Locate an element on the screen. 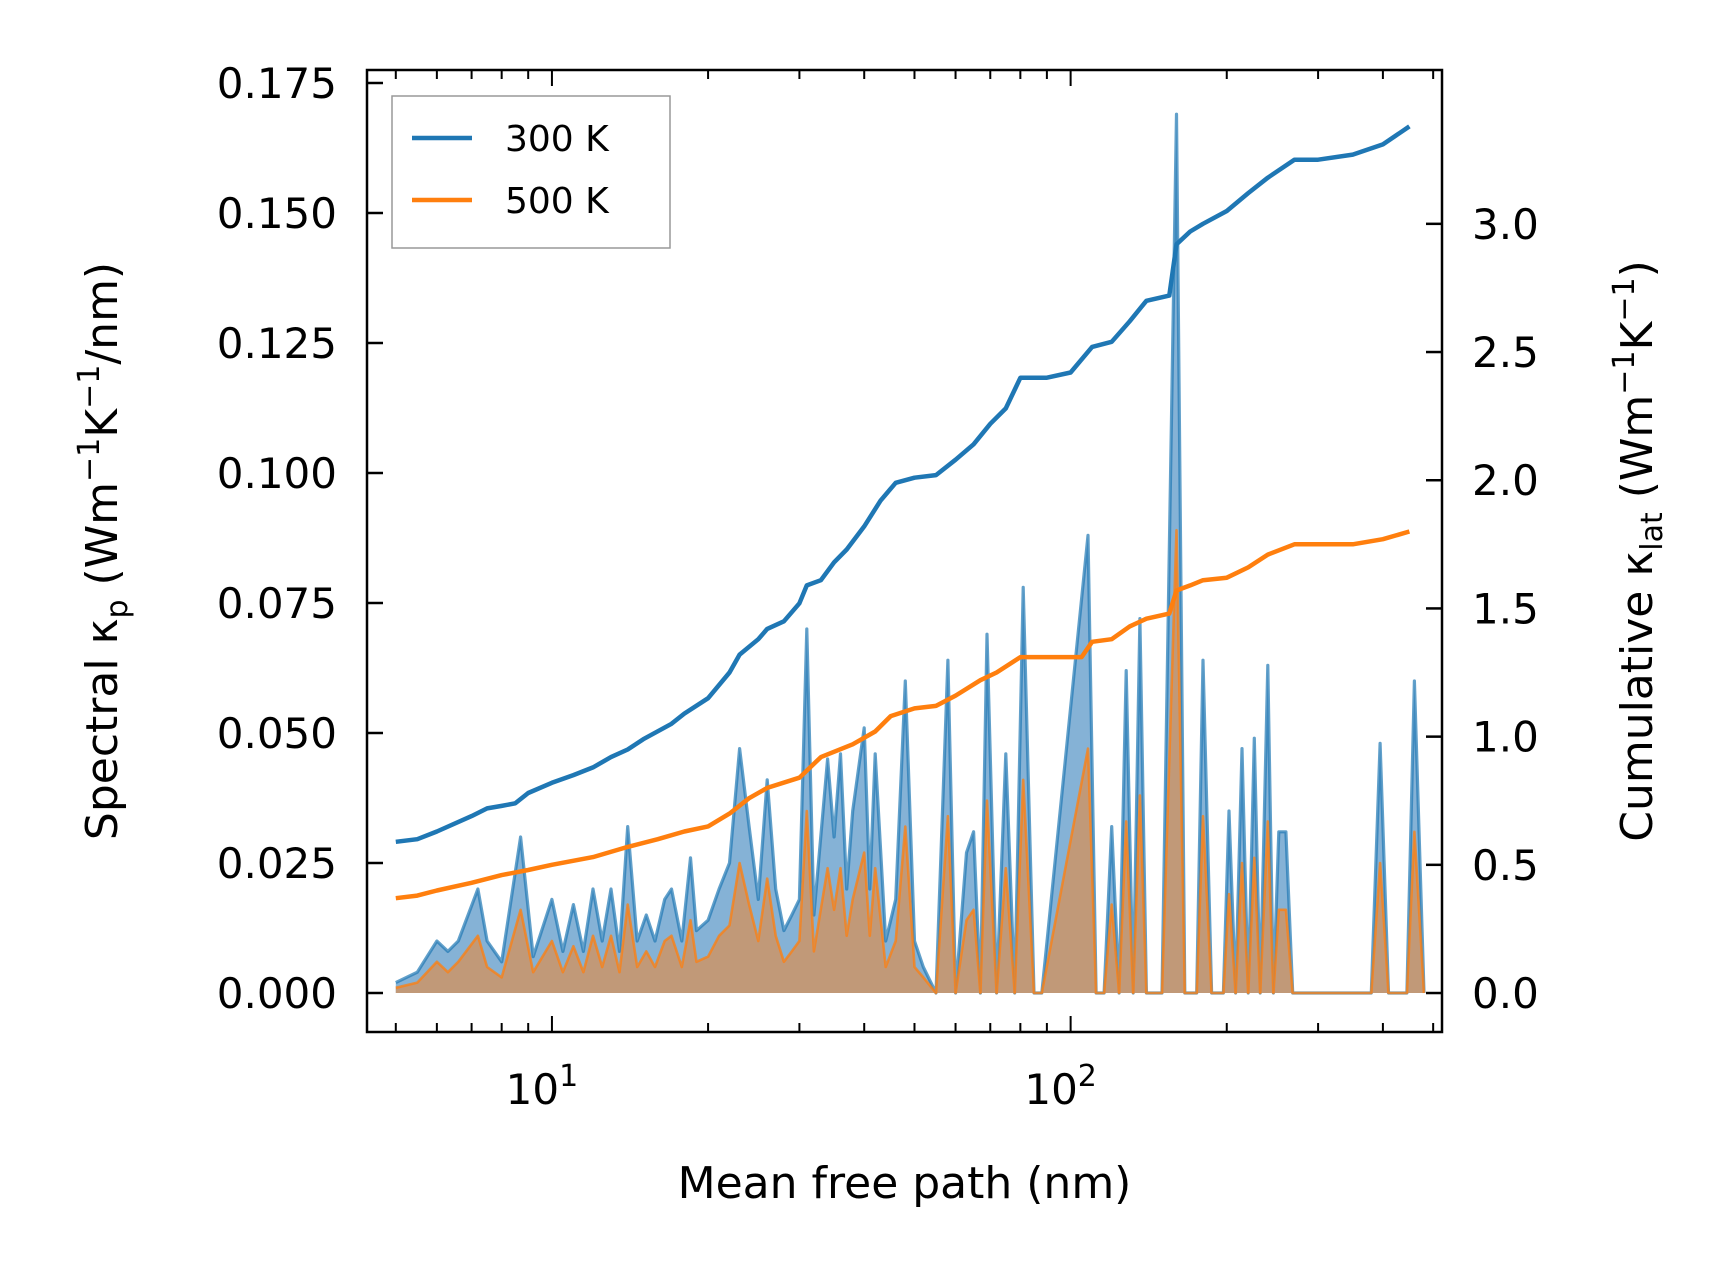 Image resolution: width=1716 pixels, height=1264 pixels. left-y-tick-label: 0.075 is located at coordinates (277, 603).